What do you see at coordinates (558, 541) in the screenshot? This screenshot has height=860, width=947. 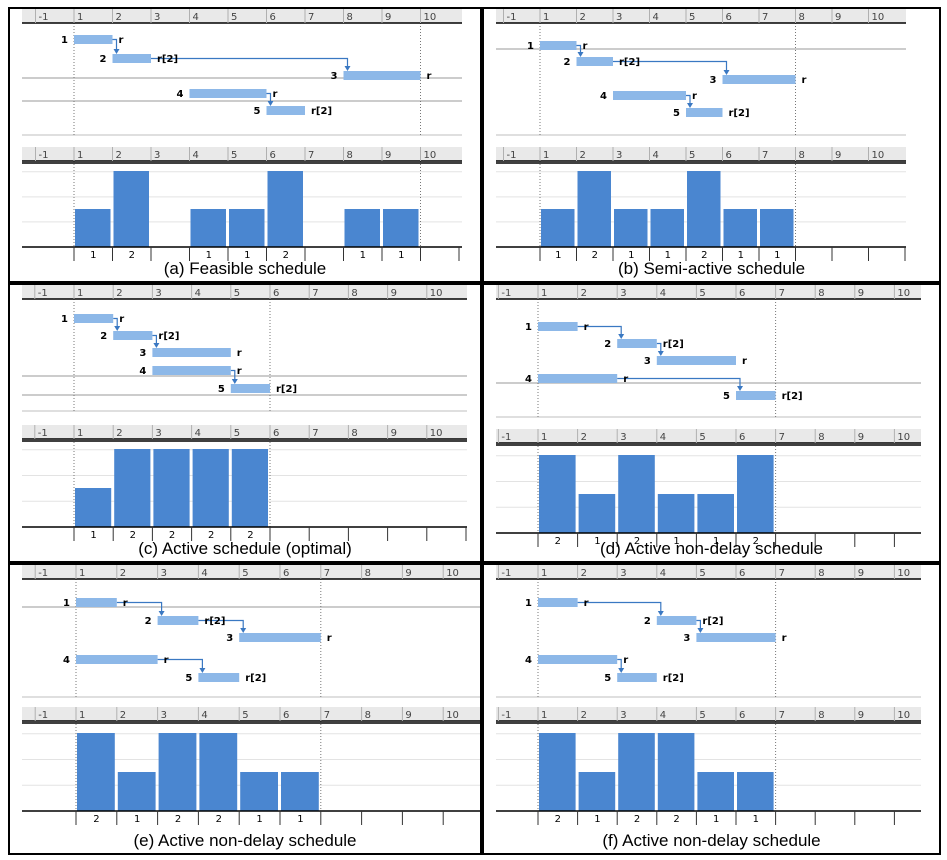 I see `resource-value-label: 2` at bounding box center [558, 541].